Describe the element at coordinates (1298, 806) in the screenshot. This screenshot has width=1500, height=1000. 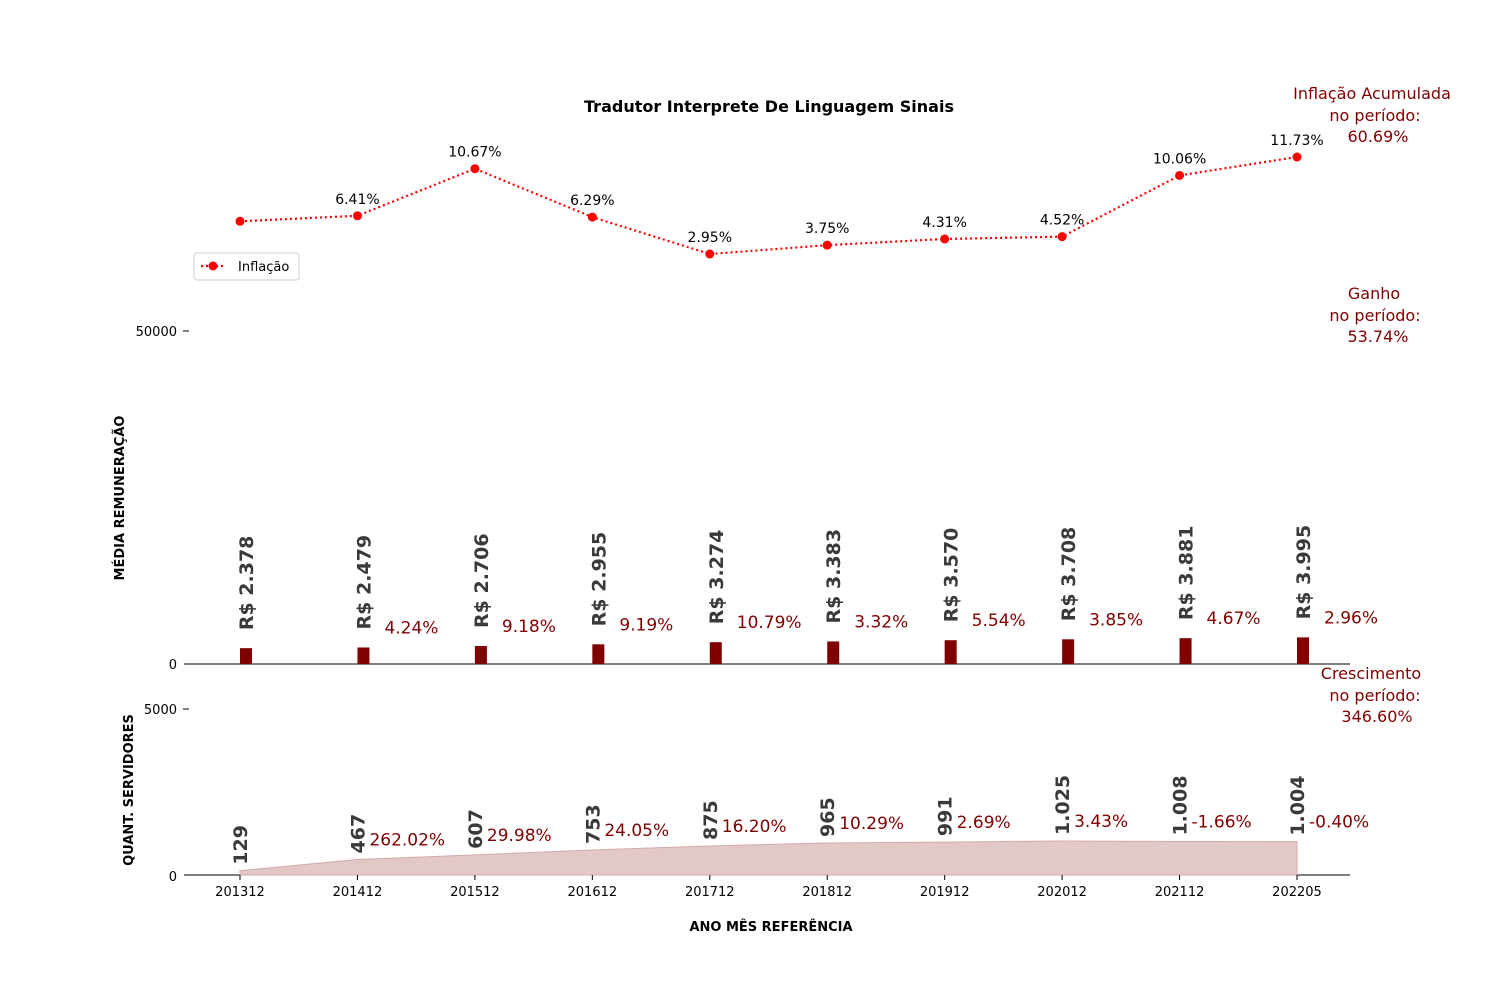
I see `staff-value-label: 1.004` at that location.